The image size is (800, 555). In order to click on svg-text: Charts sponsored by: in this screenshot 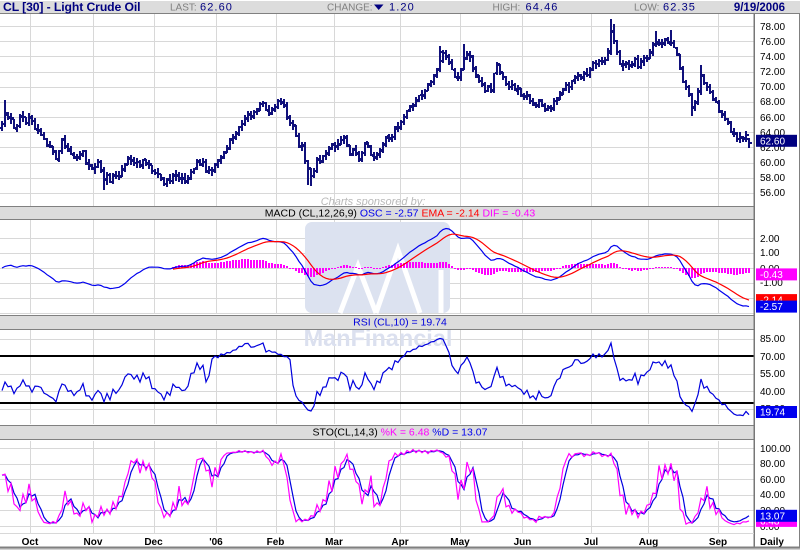, I will do `click(373, 202)`.